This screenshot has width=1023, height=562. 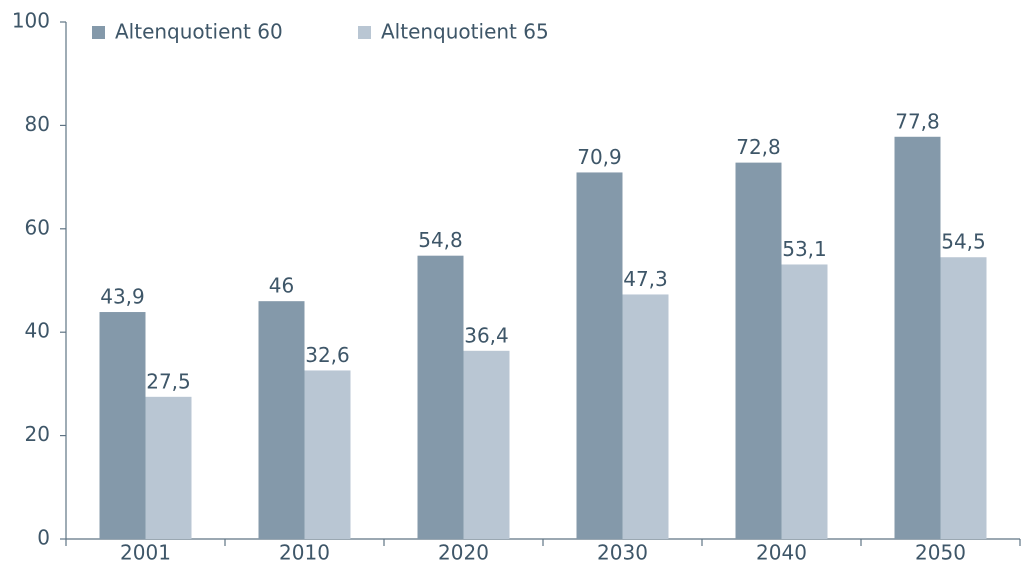 What do you see at coordinates (37, 331) in the screenshot?
I see `y-tick-label: 40` at bounding box center [37, 331].